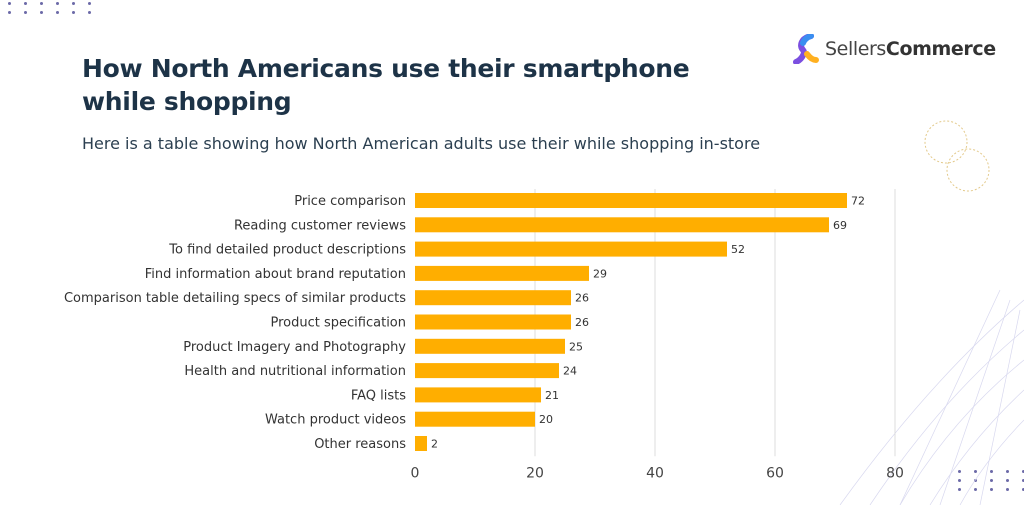 The image size is (1024, 505). I want to click on x-tick-label: 80, so click(895, 473).